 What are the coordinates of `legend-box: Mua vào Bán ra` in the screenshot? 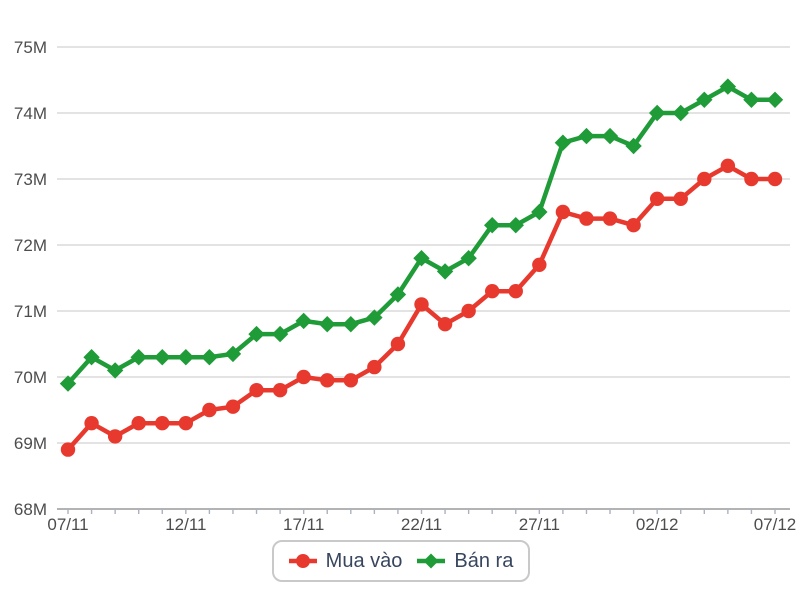 It's located at (401, 561).